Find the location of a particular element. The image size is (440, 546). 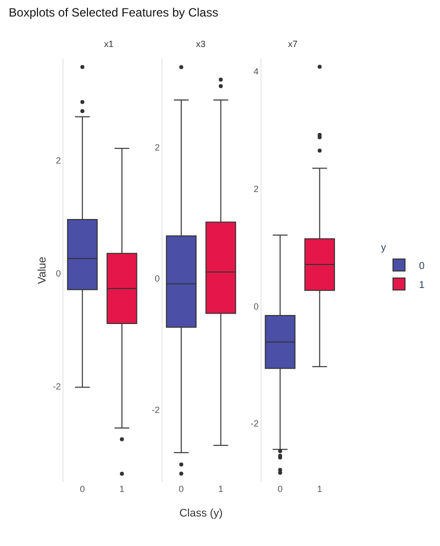

legend-label: 0 is located at coordinates (422, 266).